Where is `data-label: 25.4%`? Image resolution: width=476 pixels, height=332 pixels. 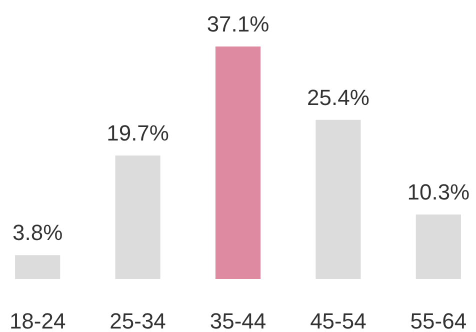 data-label: 25.4% is located at coordinates (338, 97).